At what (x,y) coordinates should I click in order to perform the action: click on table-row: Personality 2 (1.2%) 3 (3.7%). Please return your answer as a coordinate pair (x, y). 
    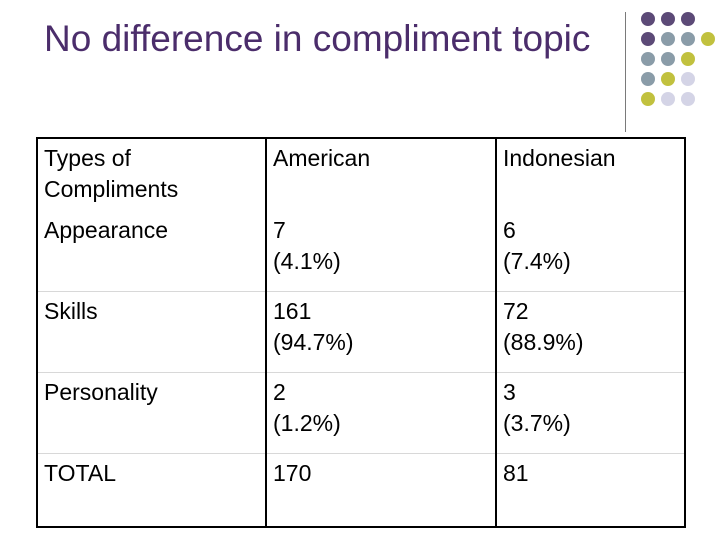
    Looking at the image, I should click on (361, 413).